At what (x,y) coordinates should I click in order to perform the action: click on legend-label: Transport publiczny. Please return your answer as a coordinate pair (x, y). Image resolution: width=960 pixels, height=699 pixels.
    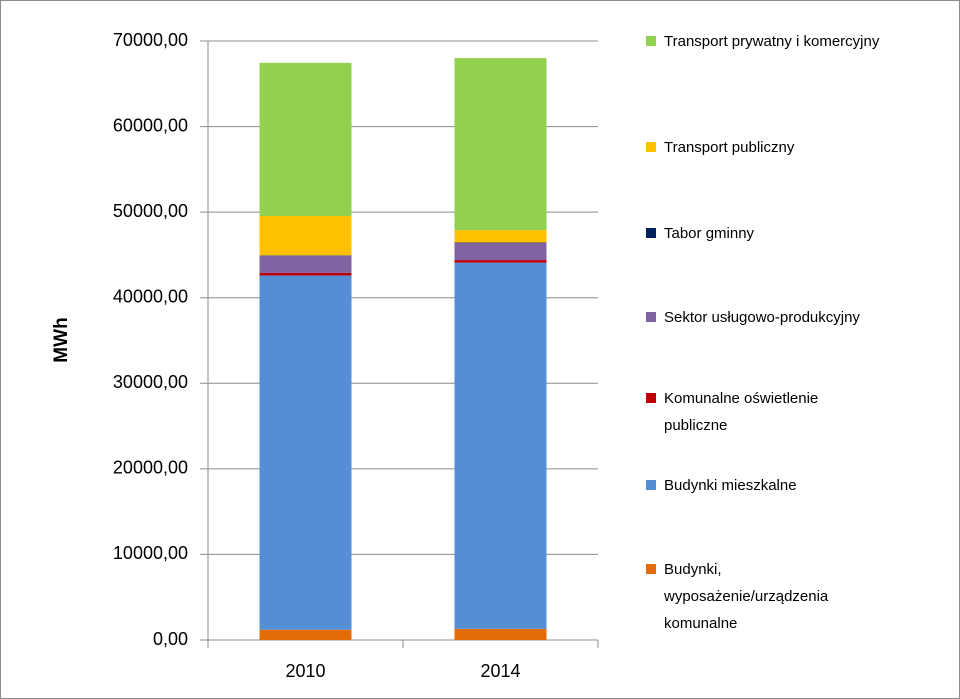
    Looking at the image, I should click on (729, 147).